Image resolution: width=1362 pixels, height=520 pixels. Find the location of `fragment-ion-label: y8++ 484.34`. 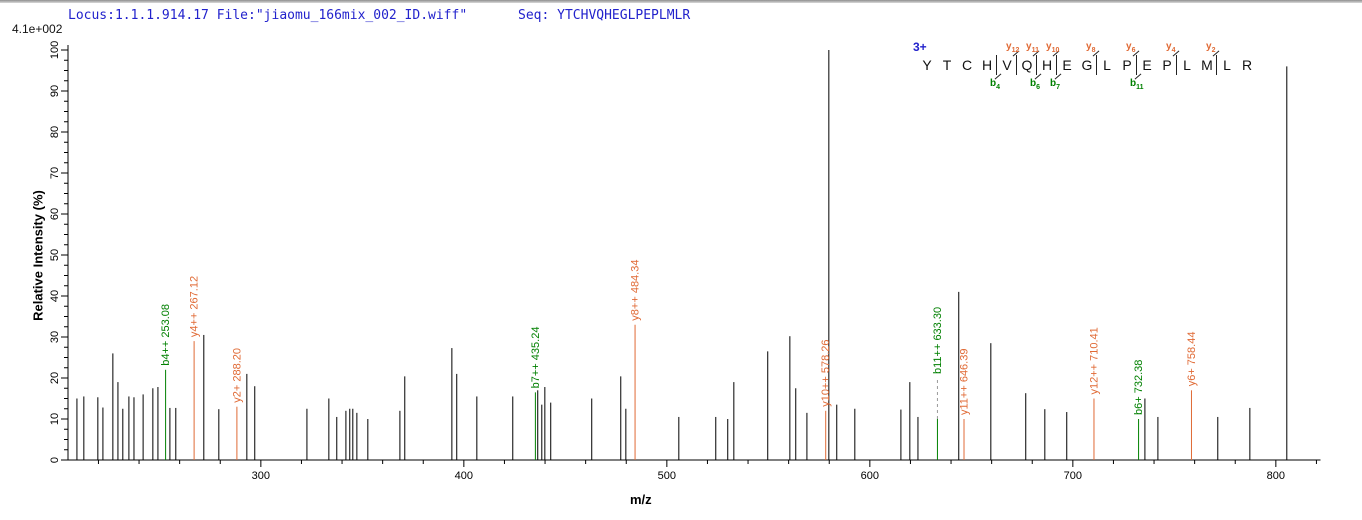

fragment-ion-label: y8++ 484.34 is located at coordinates (636, 290).